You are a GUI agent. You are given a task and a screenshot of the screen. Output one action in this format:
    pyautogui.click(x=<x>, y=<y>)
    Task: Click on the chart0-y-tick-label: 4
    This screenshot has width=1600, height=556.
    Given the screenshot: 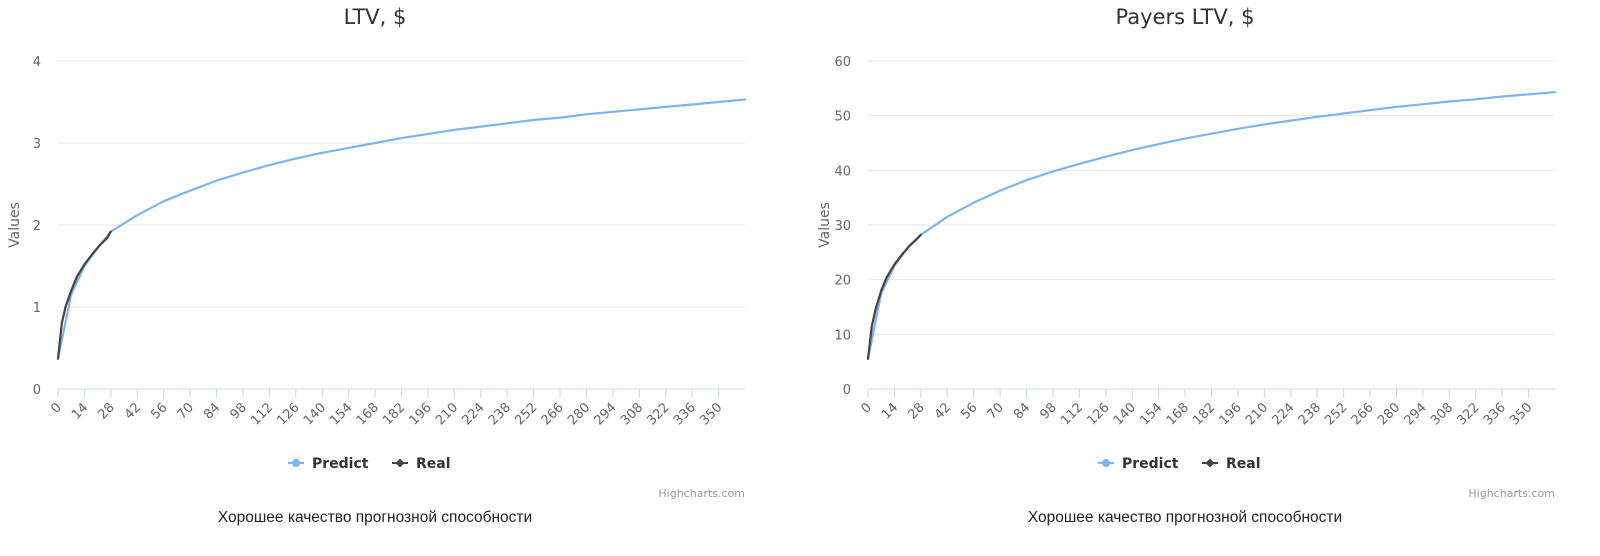 What is the action you would take?
    pyautogui.click(x=37, y=62)
    